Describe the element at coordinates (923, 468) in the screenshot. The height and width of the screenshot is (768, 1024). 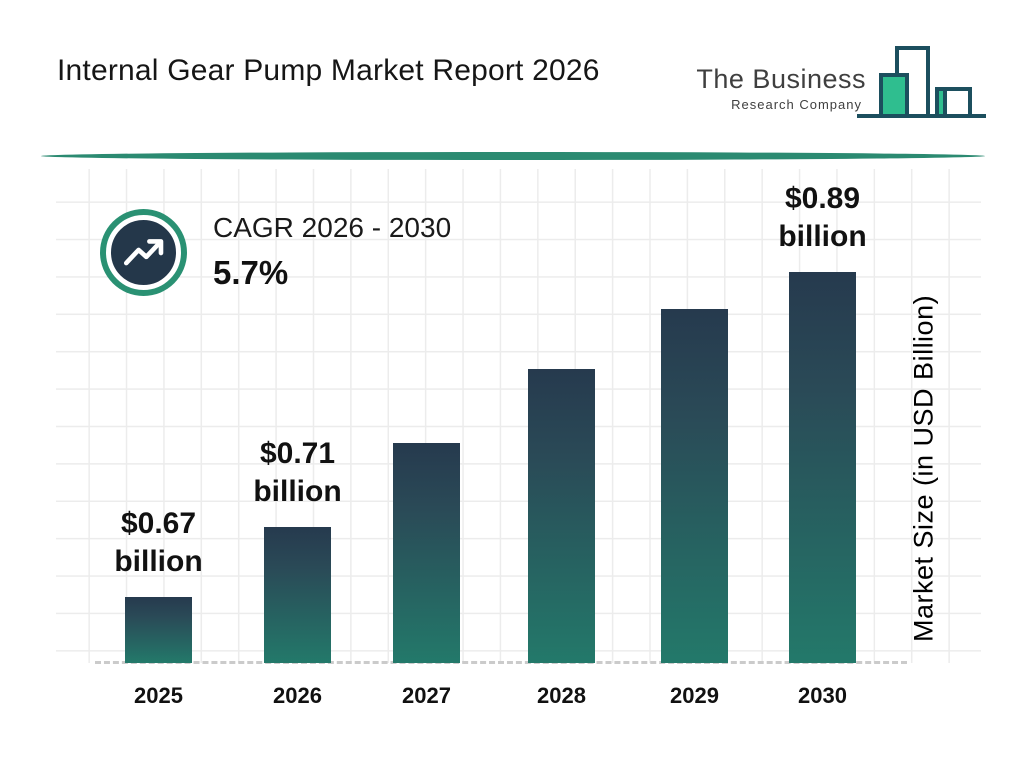
I see `y-axis-title: Market Size (in USD Billion)` at that location.